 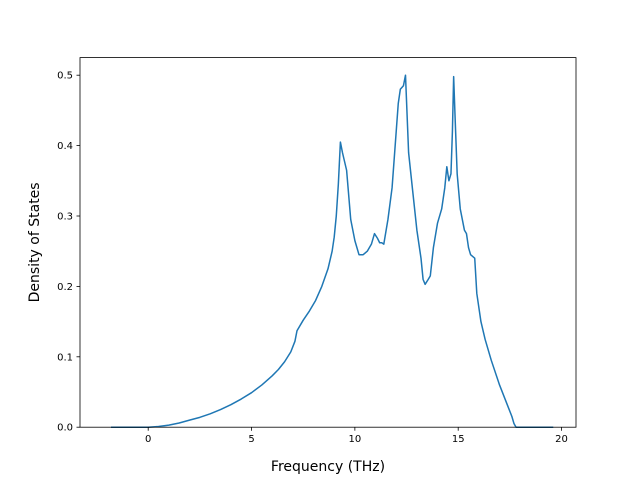 I want to click on x-tick-label: 15, so click(x=458, y=439).